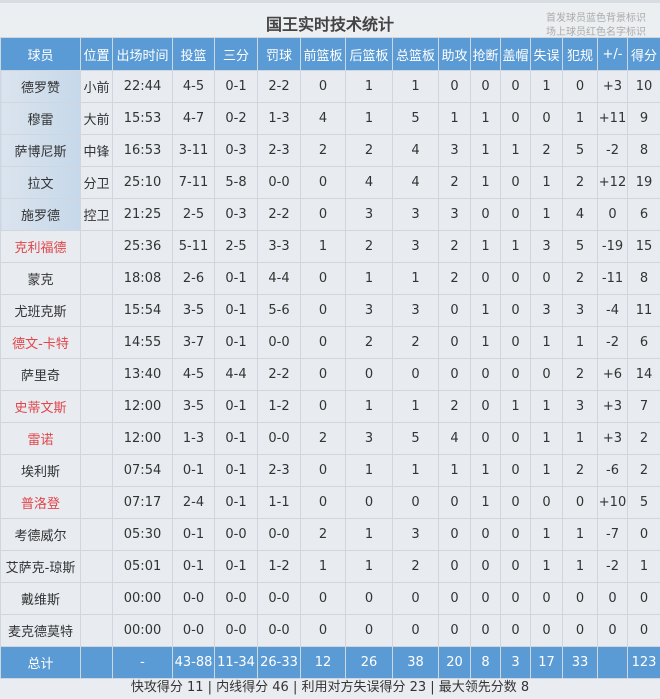 This screenshot has height=699, width=660. I want to click on column-header: 后篮板, so click(369, 54).